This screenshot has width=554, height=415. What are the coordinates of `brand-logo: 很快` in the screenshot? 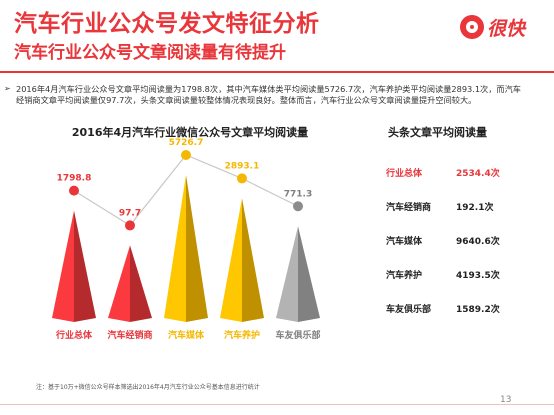 It's located at (492, 27).